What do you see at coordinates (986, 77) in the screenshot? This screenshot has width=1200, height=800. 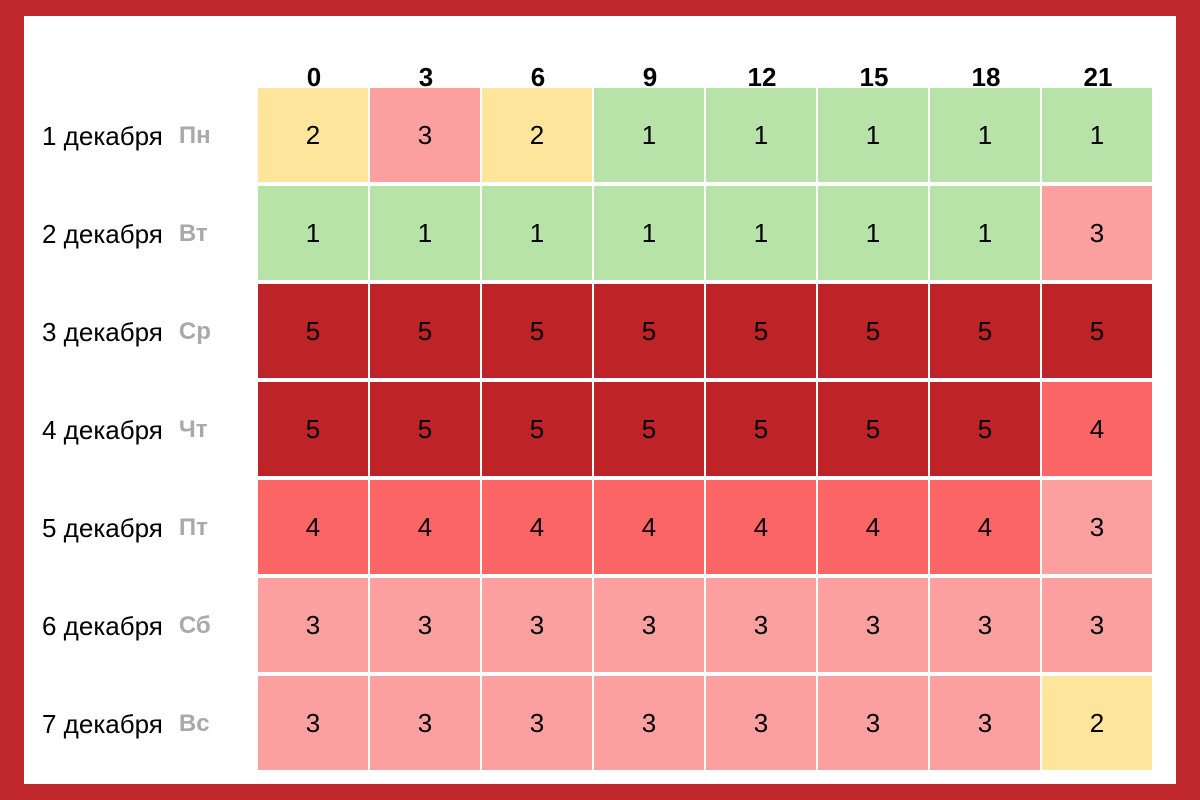 I see `column-header: 18` at bounding box center [986, 77].